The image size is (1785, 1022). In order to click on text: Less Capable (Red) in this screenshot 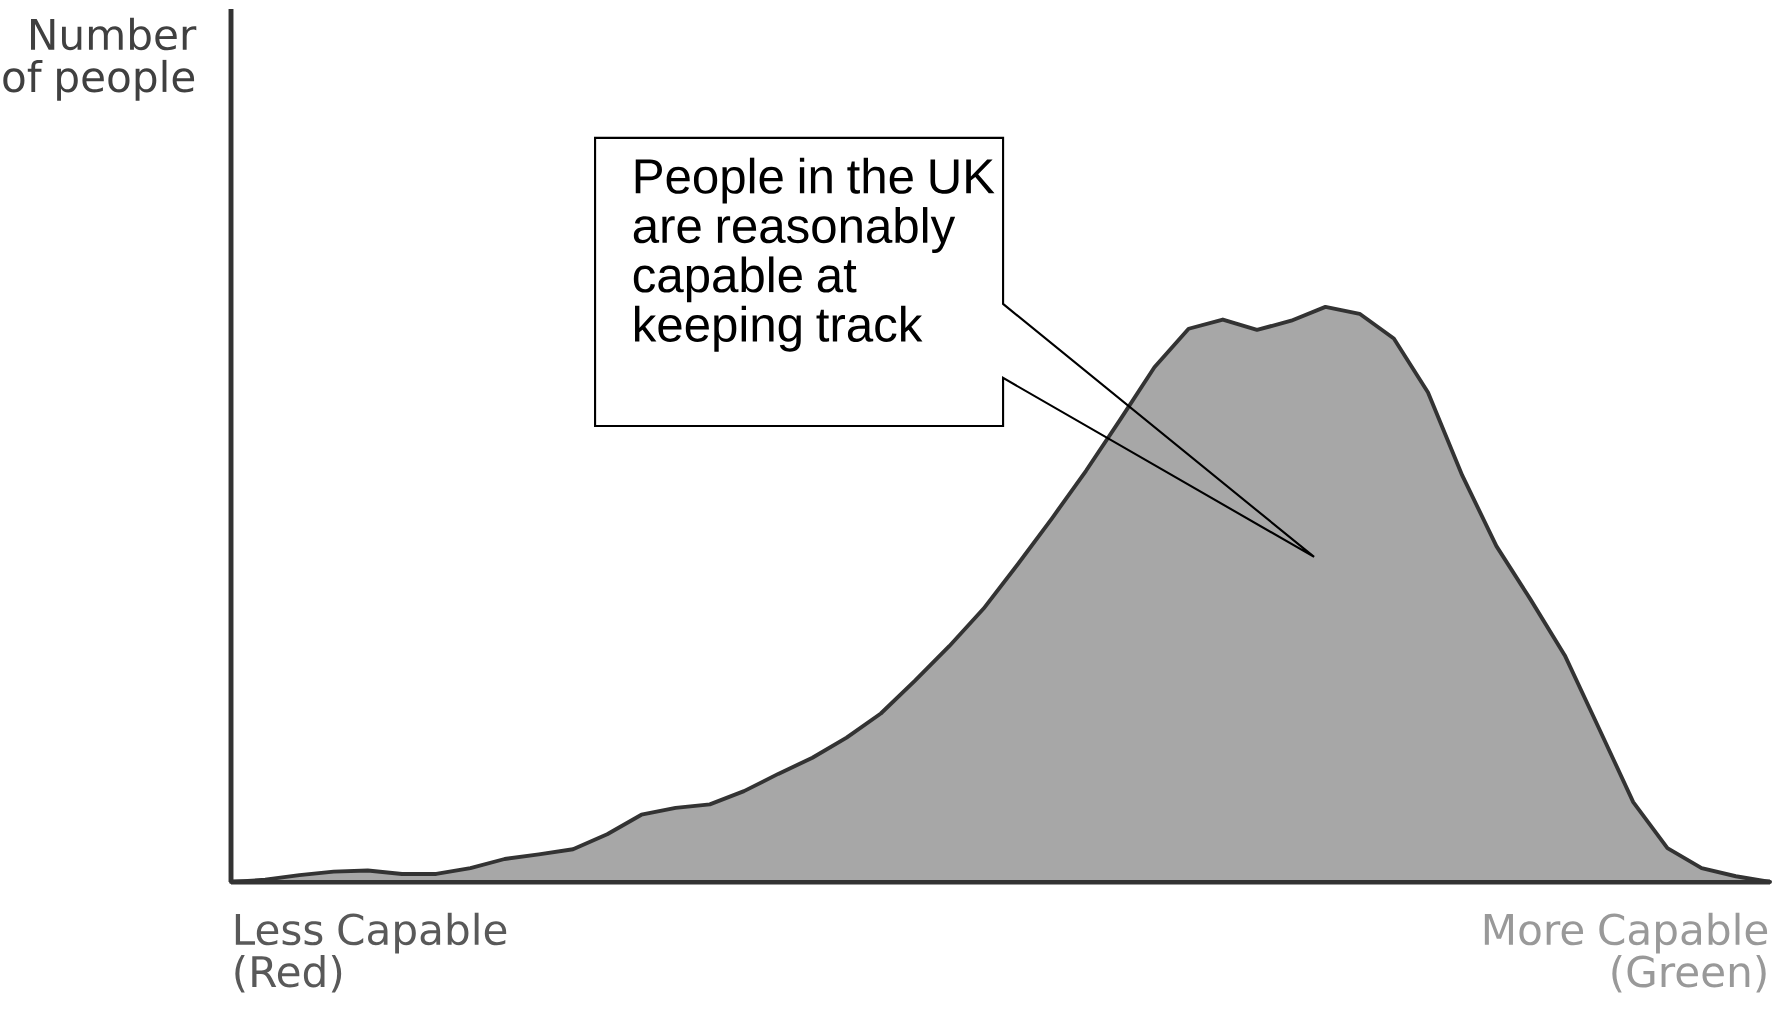, I will do `click(371, 952)`.